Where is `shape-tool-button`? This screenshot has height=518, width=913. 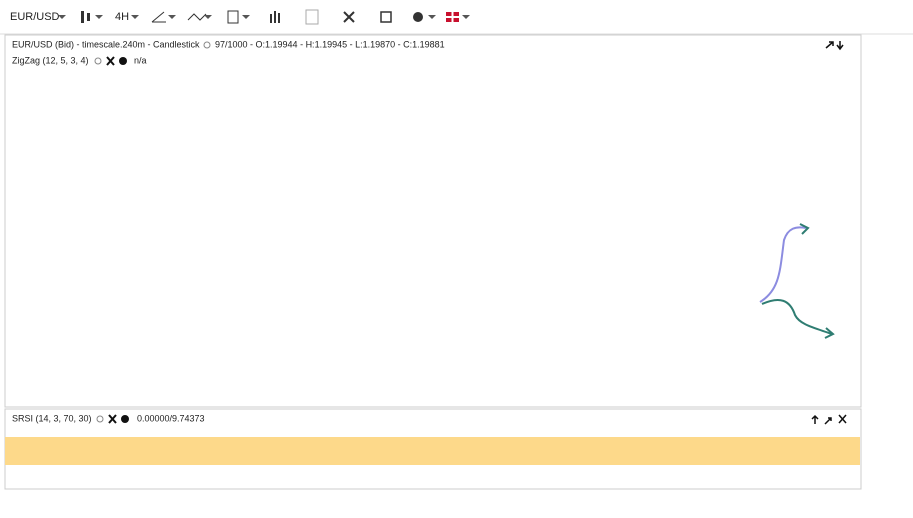 shape-tool-button is located at coordinates (233, 17).